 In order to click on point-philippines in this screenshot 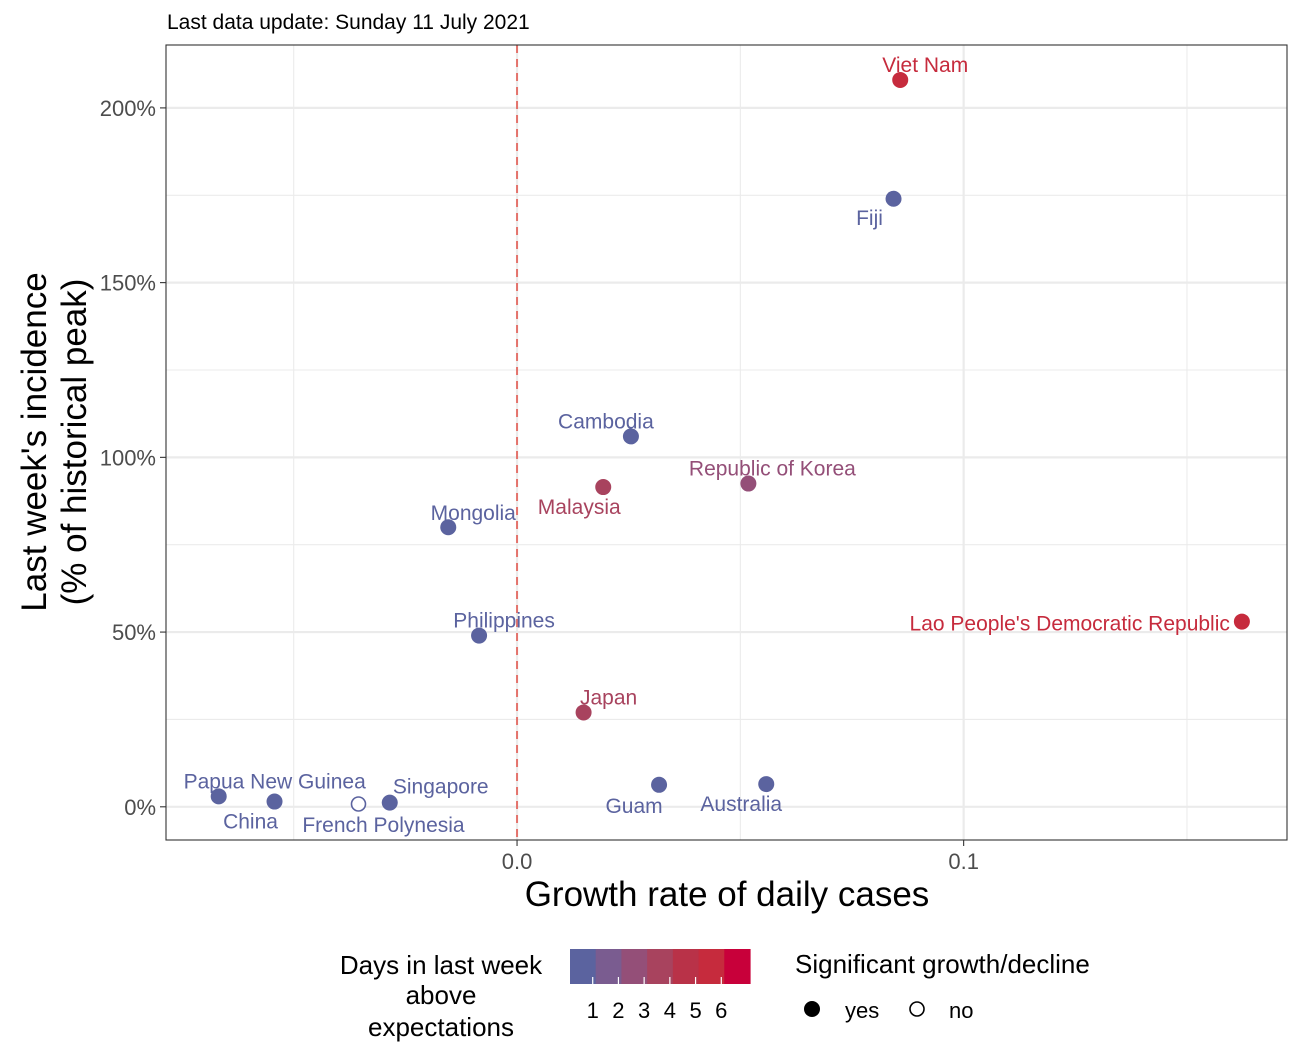, I will do `click(479, 635)`.